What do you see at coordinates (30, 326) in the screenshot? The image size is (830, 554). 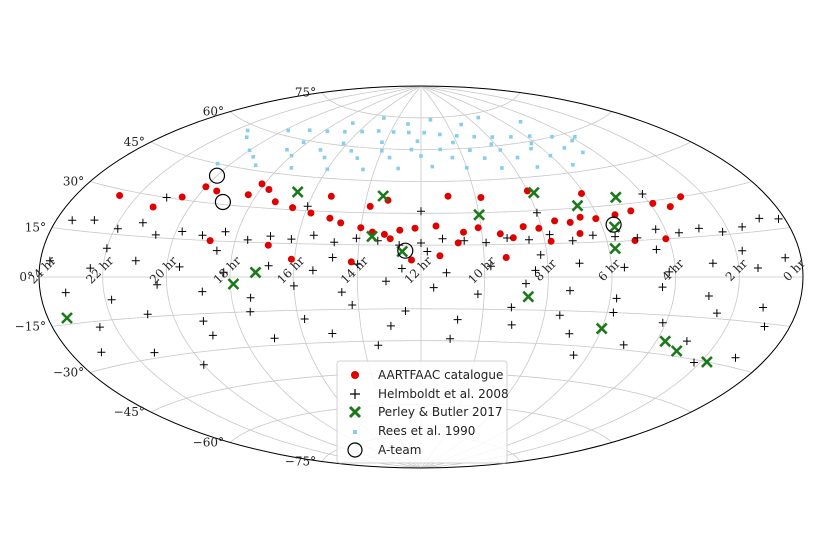 I see `dec-tick-label: −15°` at bounding box center [30, 326].